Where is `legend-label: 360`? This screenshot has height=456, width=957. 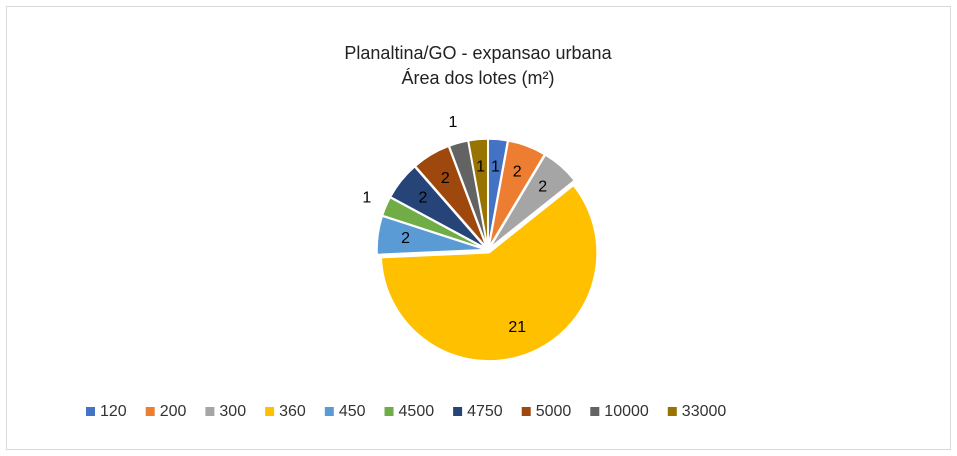
legend-label: 360 is located at coordinates (292, 411).